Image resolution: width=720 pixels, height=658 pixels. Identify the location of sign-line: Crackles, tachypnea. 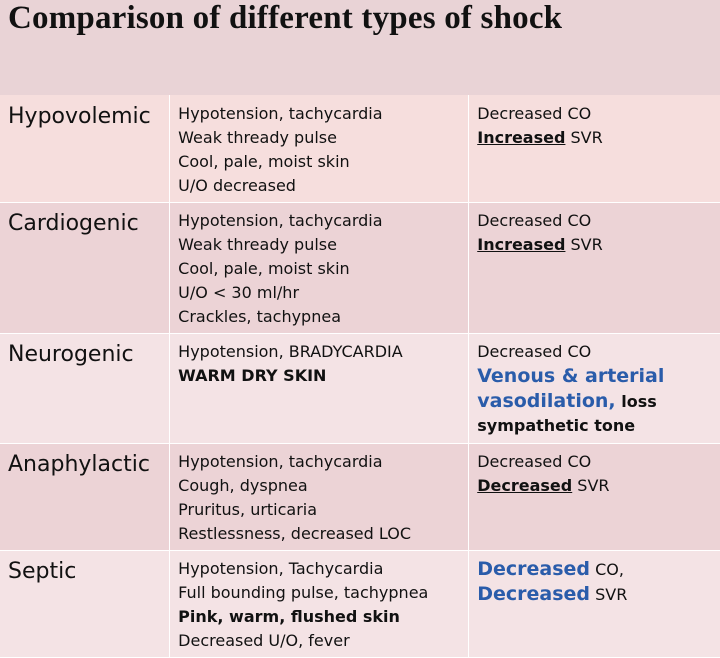
(259, 316).